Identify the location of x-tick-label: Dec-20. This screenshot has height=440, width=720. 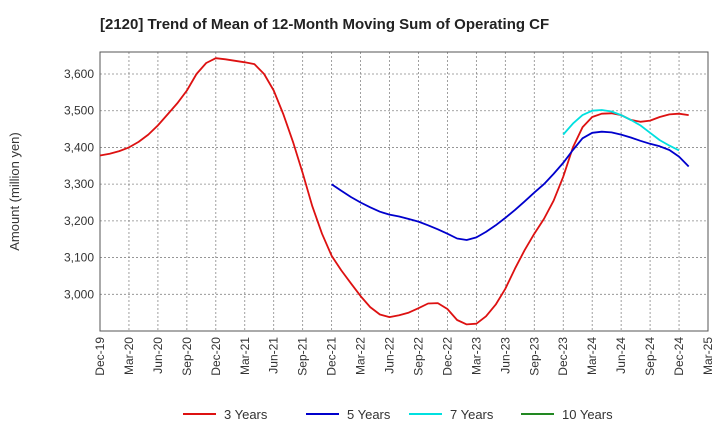
(216, 356).